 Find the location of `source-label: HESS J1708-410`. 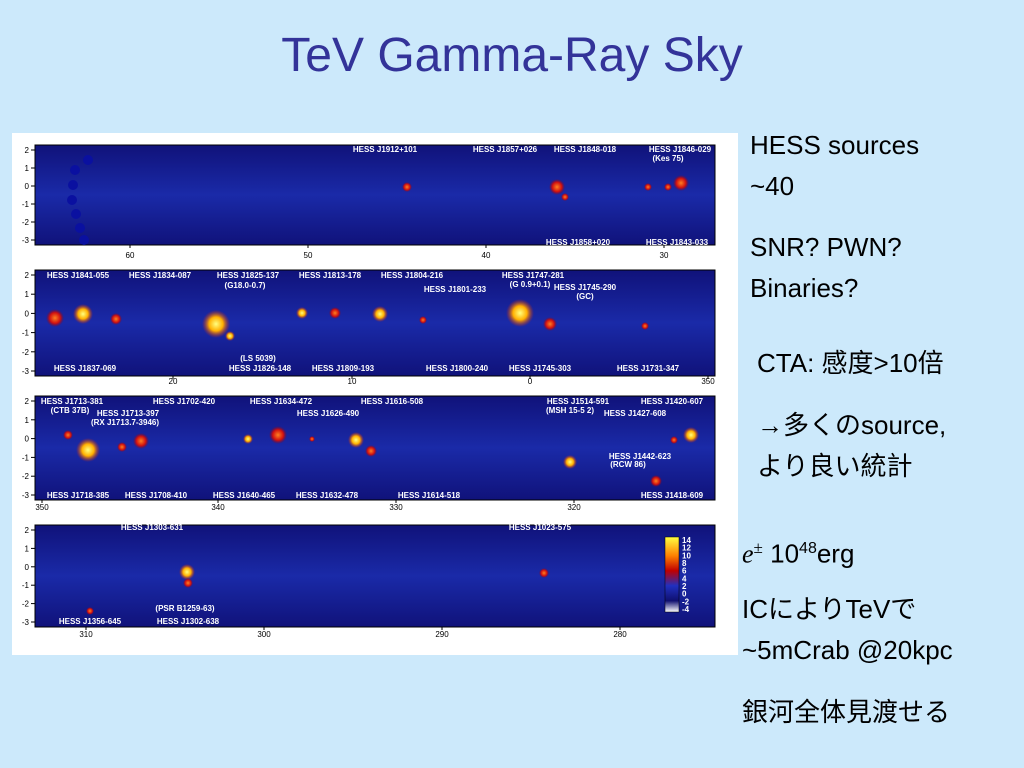

source-label: HESS J1708-410 is located at coordinates (156, 495).